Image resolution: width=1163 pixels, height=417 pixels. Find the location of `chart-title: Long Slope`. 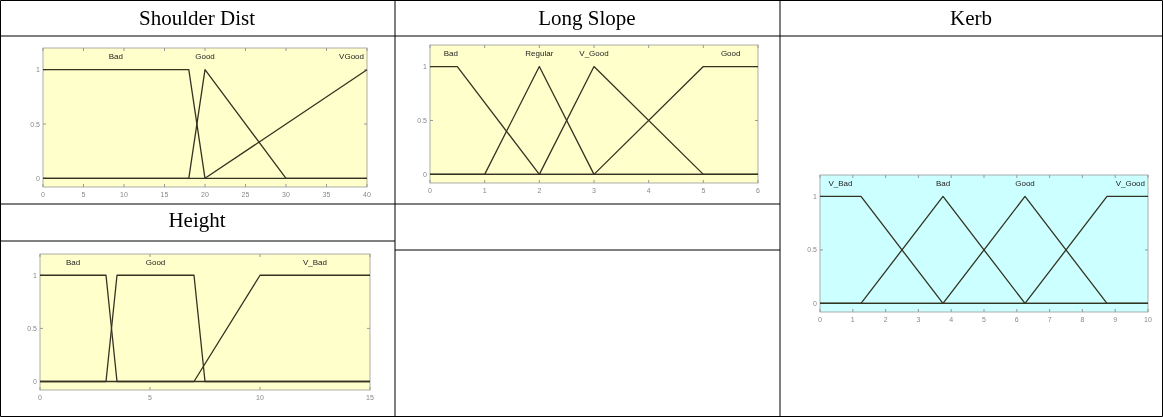

chart-title: Long Slope is located at coordinates (587, 18).